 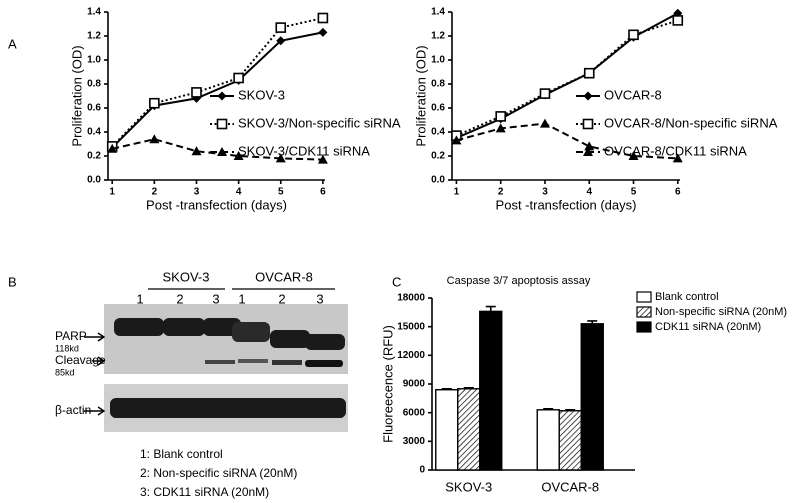 What do you see at coordinates (468, 486) in the screenshot?
I see `x-tick-label: SKOV-3` at bounding box center [468, 486].